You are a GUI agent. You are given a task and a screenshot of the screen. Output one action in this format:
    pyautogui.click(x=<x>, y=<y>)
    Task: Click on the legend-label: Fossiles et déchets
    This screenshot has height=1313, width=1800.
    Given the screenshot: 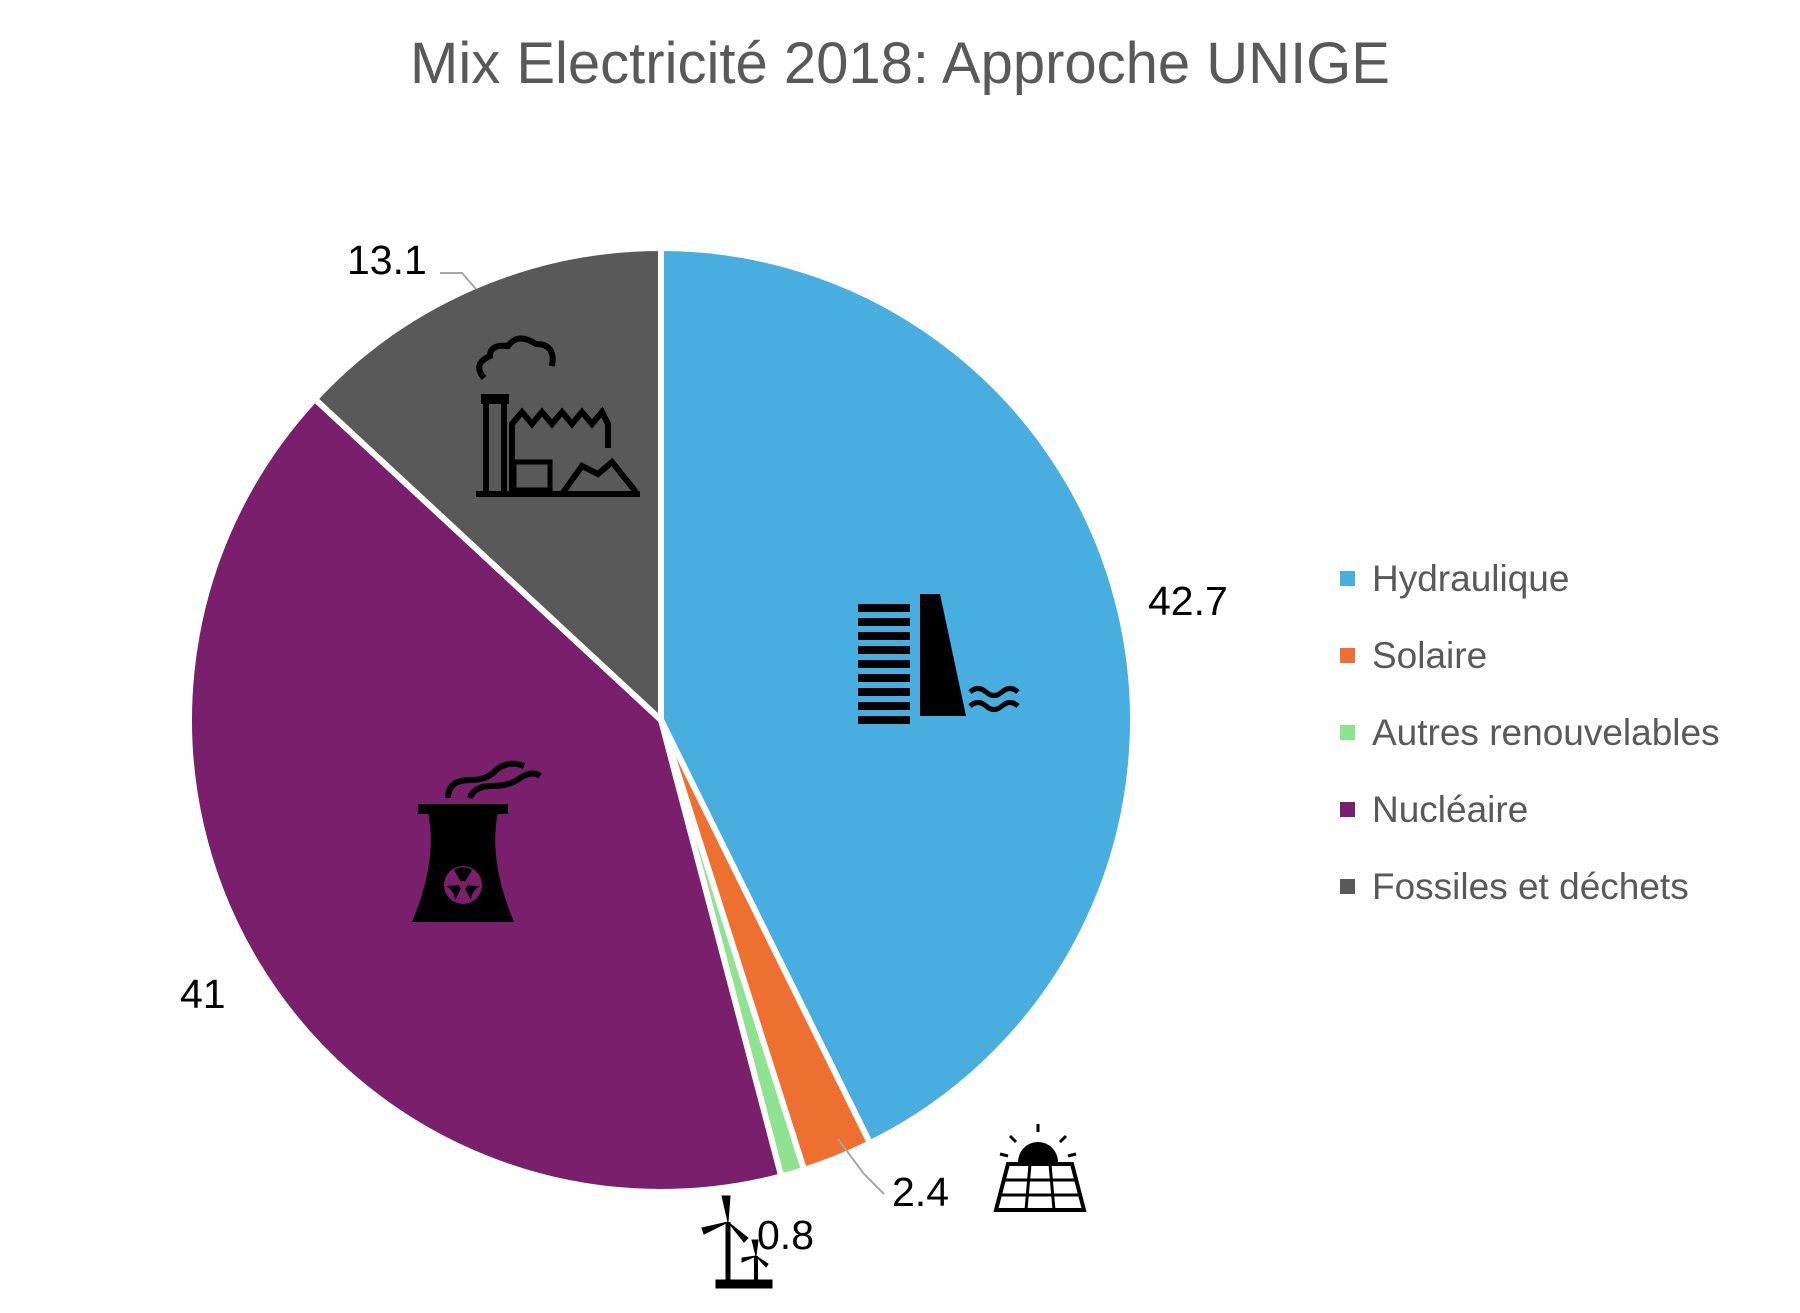 What is the action you would take?
    pyautogui.click(x=1530, y=886)
    